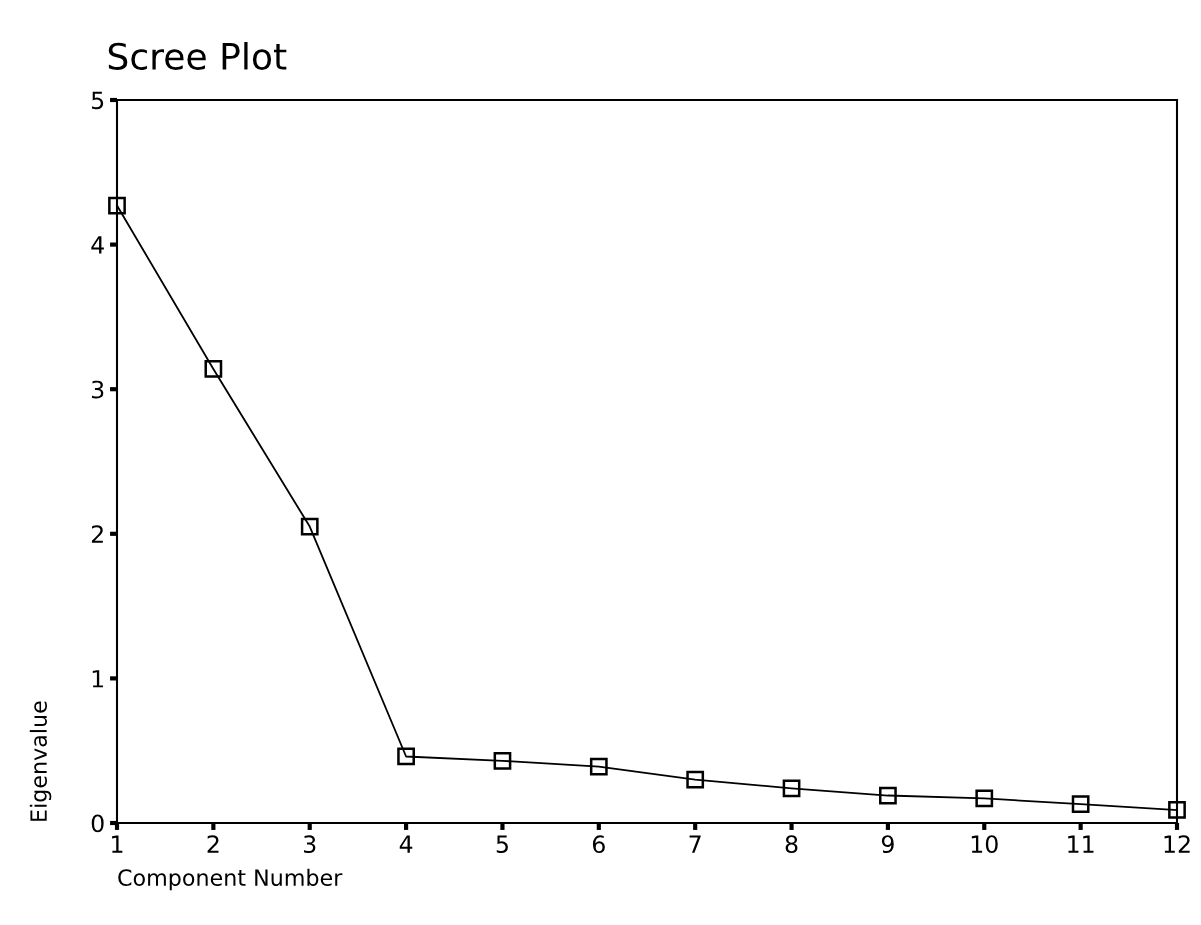 The height and width of the screenshot is (925, 1201). I want to click on x-tick-label: 3, so click(310, 844).